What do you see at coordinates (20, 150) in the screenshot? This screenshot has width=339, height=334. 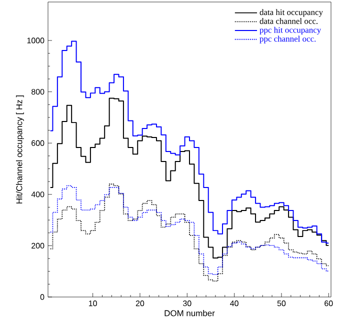 I see `y-axis-title: Hit/Channel occupancy [ Hz ]` at bounding box center [20, 150].